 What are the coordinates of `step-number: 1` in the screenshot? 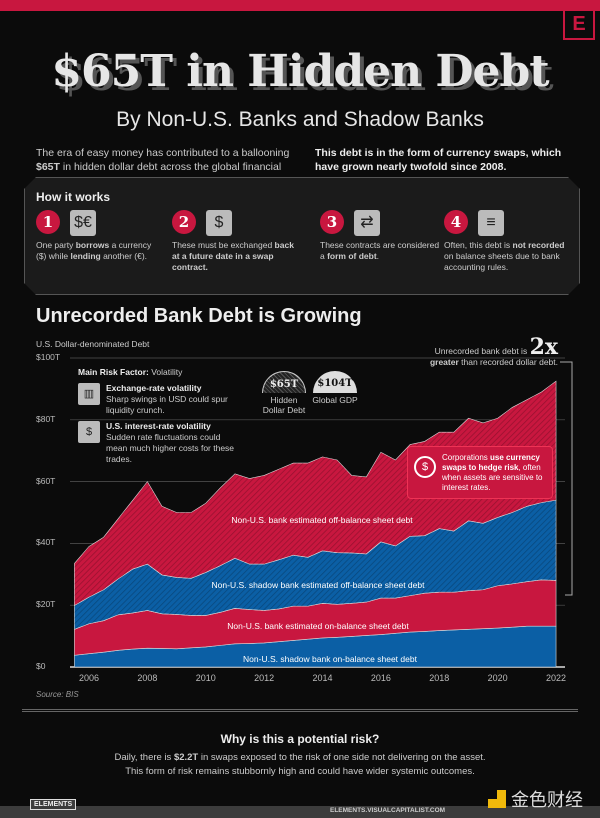 It's located at (48, 222).